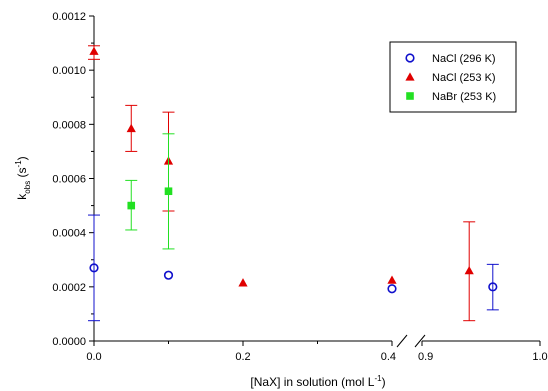 The image size is (548, 391). I want to click on y-tick-label: 0.0006, so click(69, 180).